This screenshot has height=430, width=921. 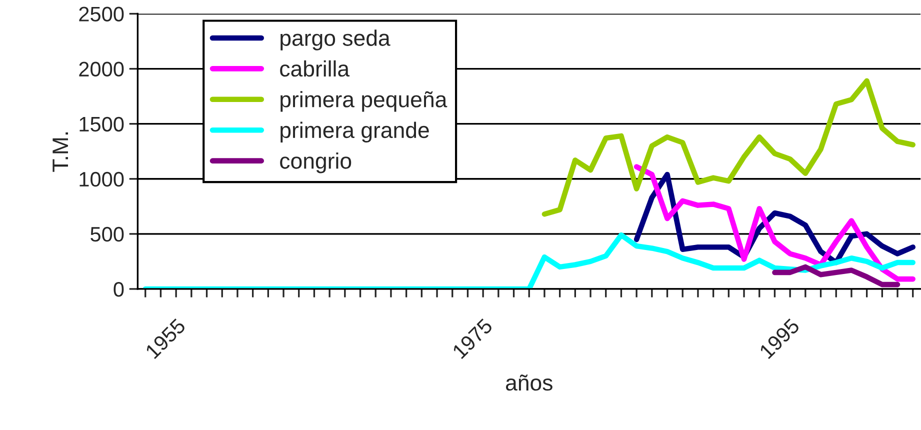 What do you see at coordinates (119, 289) in the screenshot?
I see `y-tick-label: 0` at bounding box center [119, 289].